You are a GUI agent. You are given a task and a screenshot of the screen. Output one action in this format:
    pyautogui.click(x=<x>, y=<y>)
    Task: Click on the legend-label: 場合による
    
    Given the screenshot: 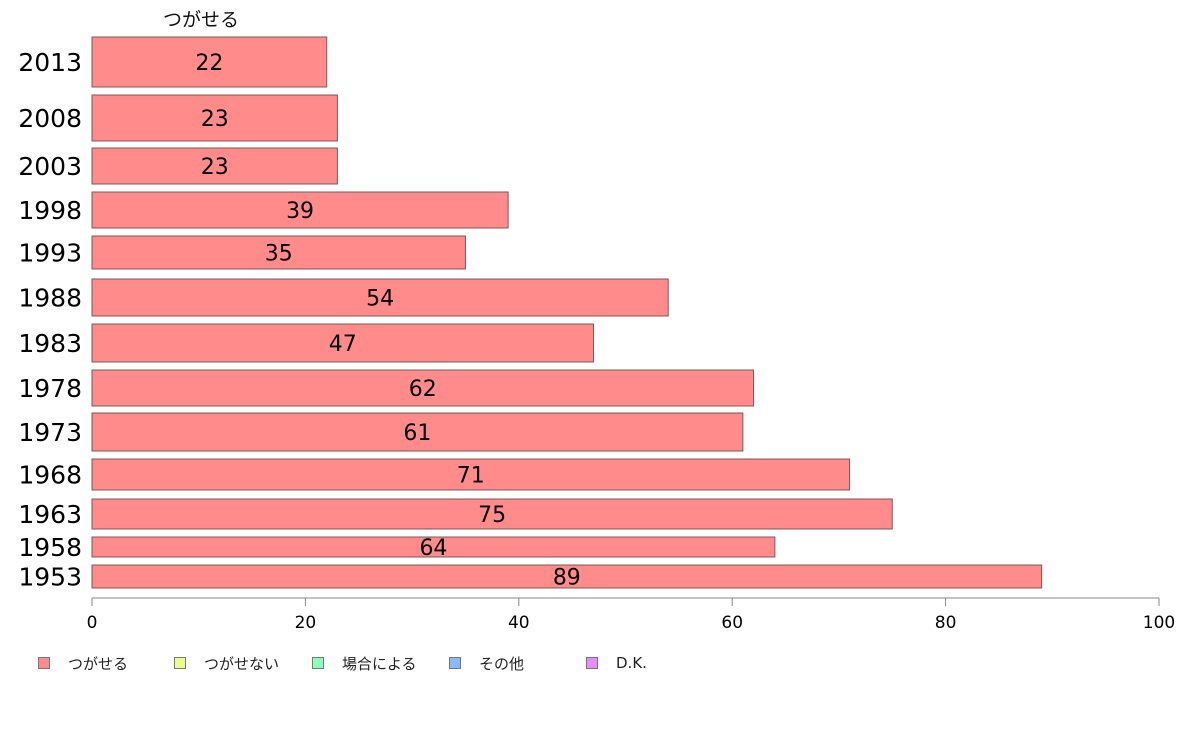 What is the action you would take?
    pyautogui.click(x=379, y=663)
    